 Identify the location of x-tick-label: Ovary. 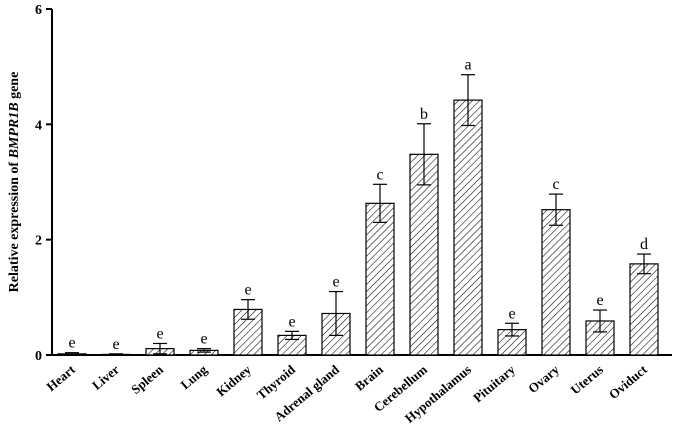
(543, 378).